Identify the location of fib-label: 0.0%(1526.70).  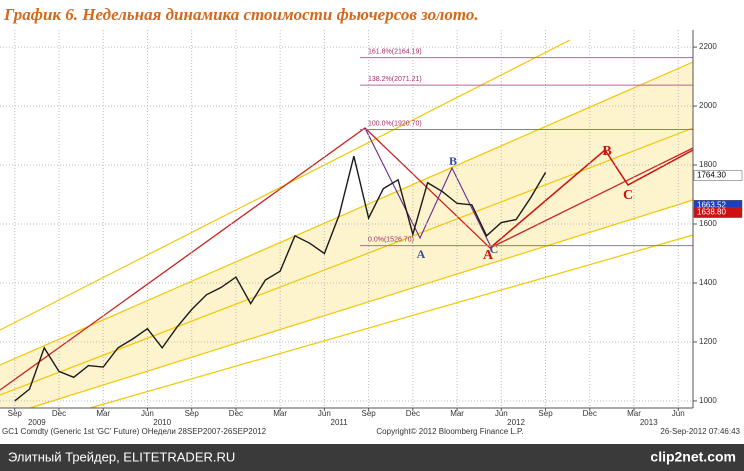
(391, 239).